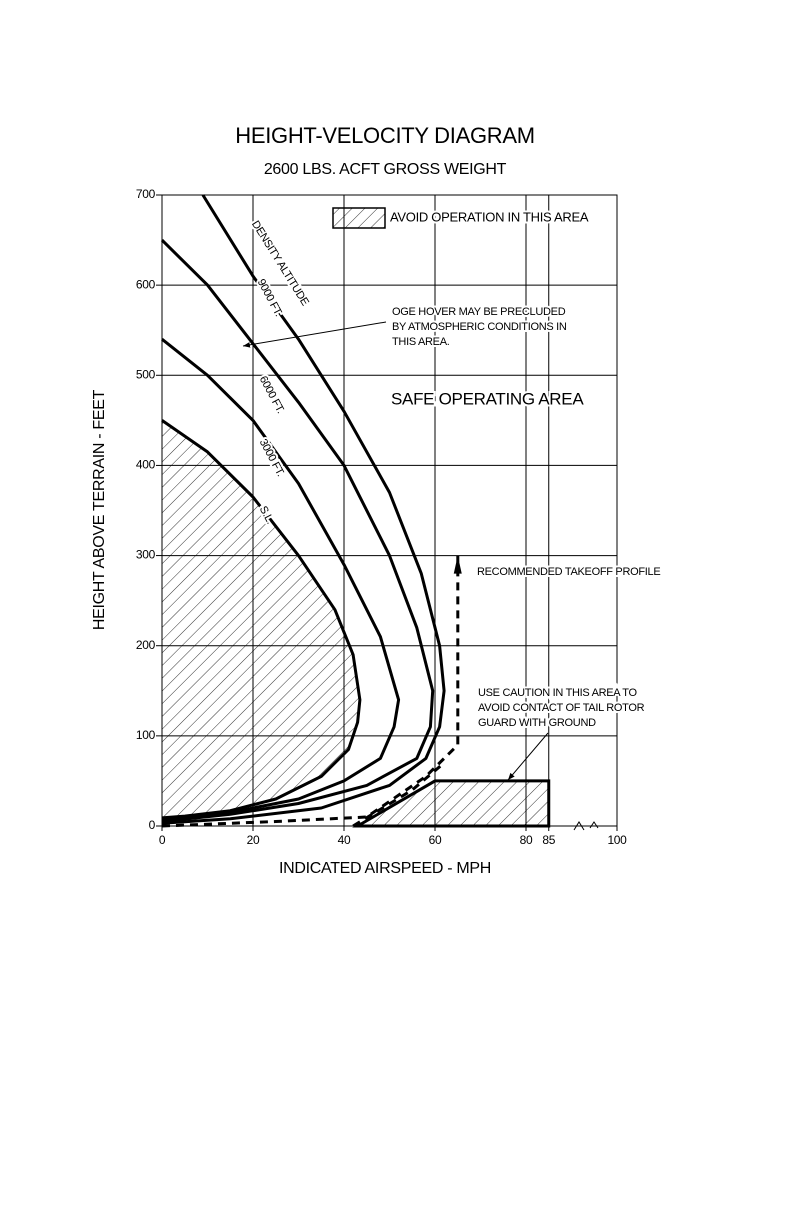 This screenshot has height=1224, width=792. I want to click on x-tick-label: 80, so click(526, 840).